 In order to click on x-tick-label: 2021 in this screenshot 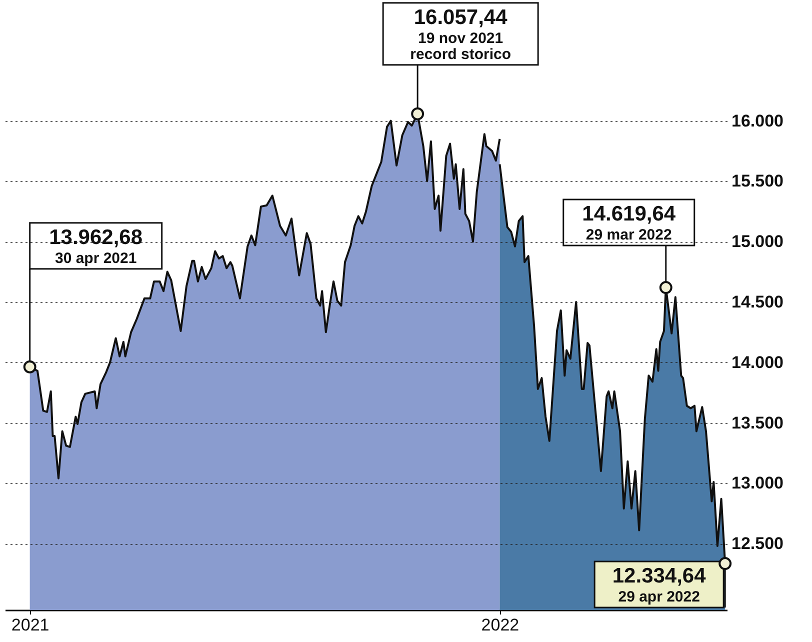, I will do `click(30, 625)`.